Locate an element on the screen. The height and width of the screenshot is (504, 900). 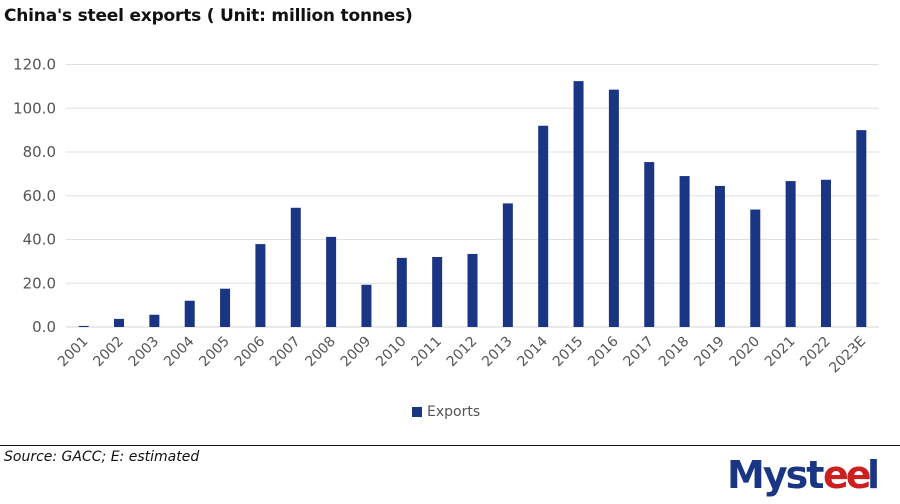
legend: Exports is located at coordinates (446, 412).